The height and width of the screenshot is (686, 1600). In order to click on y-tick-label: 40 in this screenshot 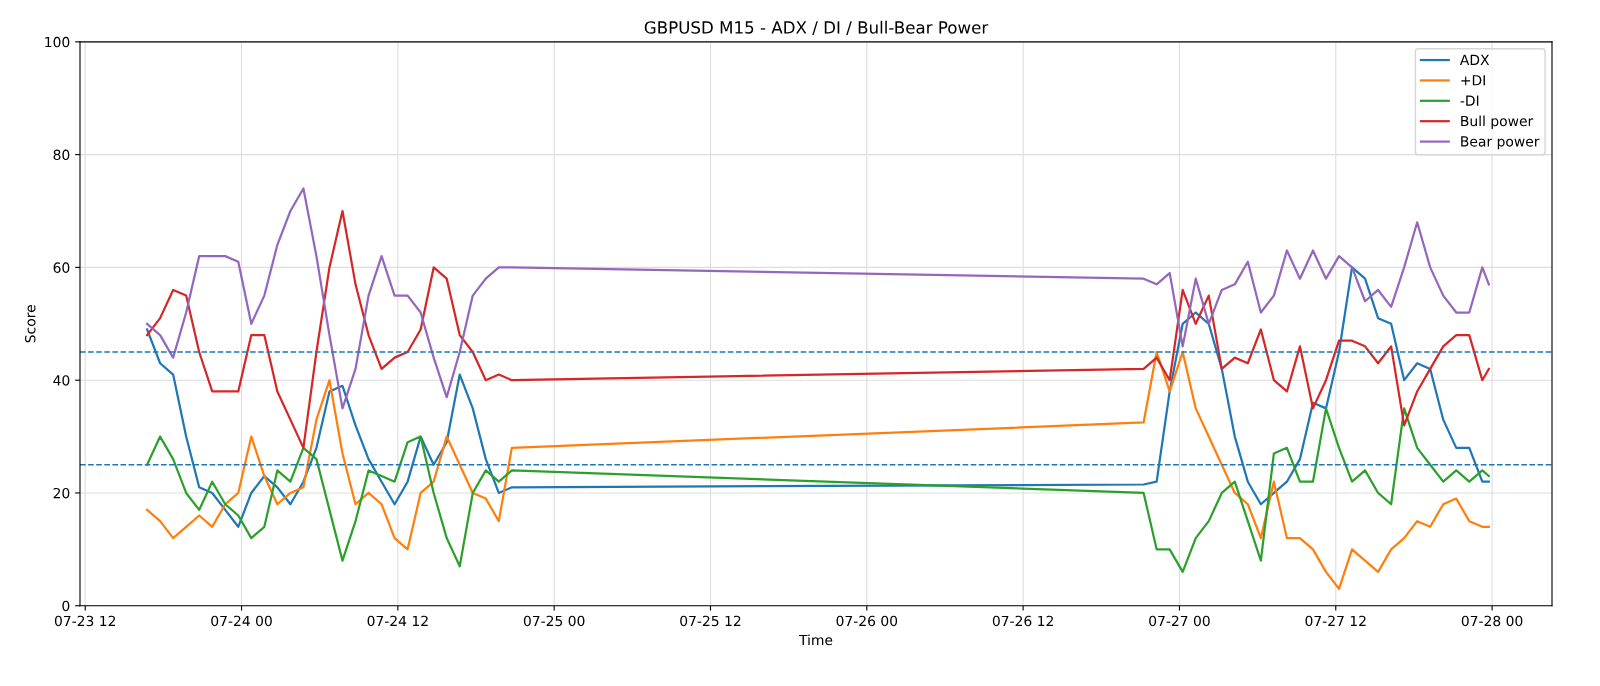, I will do `click(61, 380)`.